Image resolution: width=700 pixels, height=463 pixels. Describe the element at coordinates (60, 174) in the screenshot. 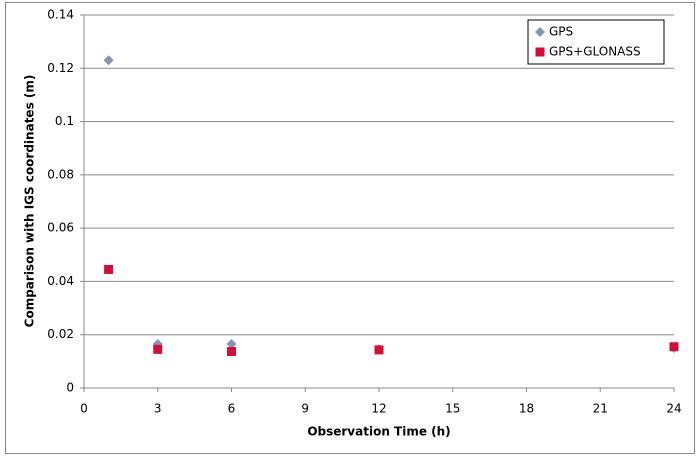

I see `y-tick-label: 0.08` at that location.